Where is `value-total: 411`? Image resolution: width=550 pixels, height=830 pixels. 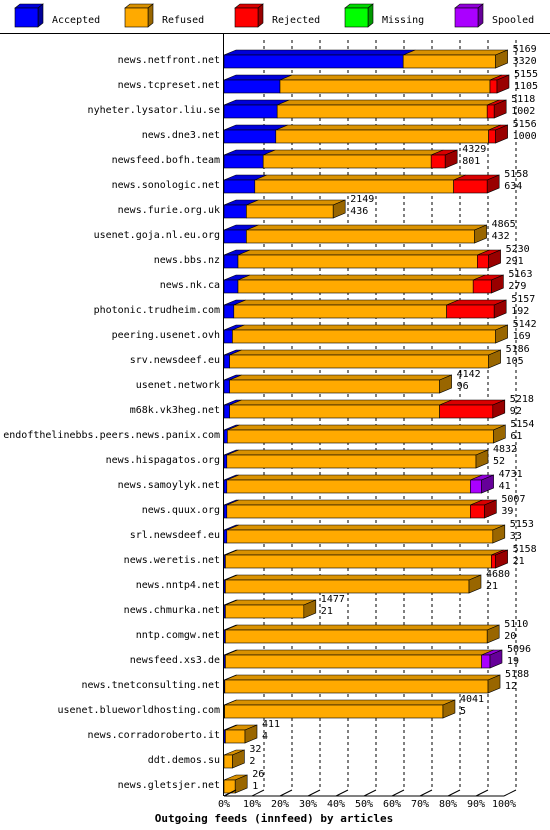
value-total: 411 is located at coordinates (271, 724).